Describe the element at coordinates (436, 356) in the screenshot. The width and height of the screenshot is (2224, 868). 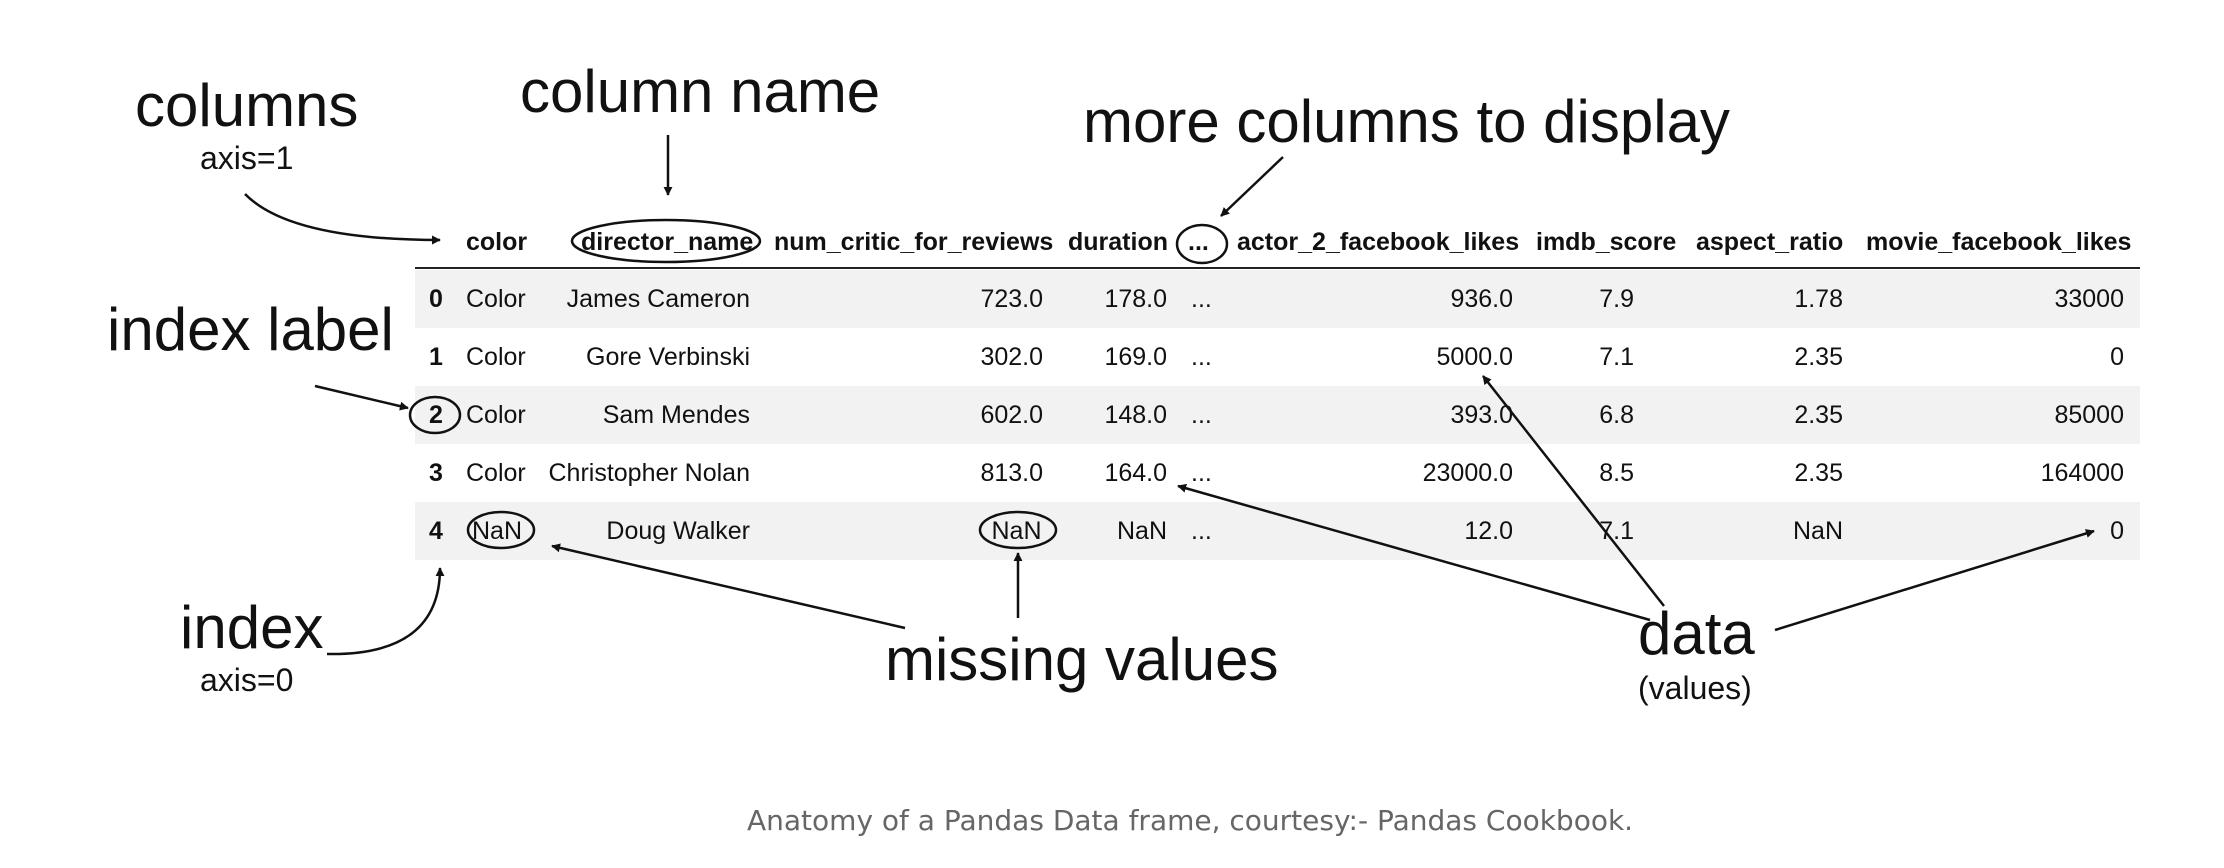
I see `index-label-1: 1` at that location.